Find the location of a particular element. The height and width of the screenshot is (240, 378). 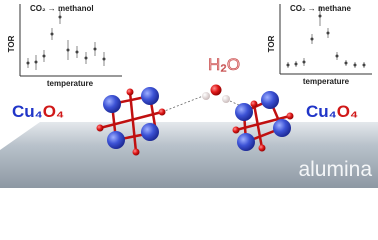

molecule-label: H₂O is located at coordinates (224, 64).